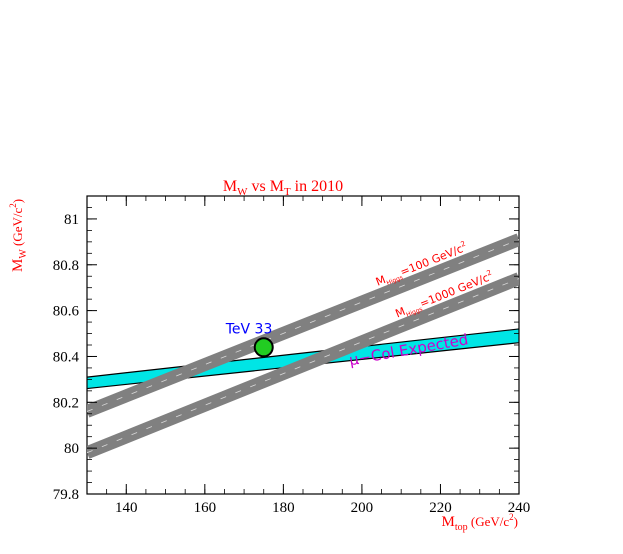 Image resolution: width=623 pixels, height=554 pixels. What do you see at coordinates (516, 521) in the screenshot?
I see `xlabel-close: )` at bounding box center [516, 521].